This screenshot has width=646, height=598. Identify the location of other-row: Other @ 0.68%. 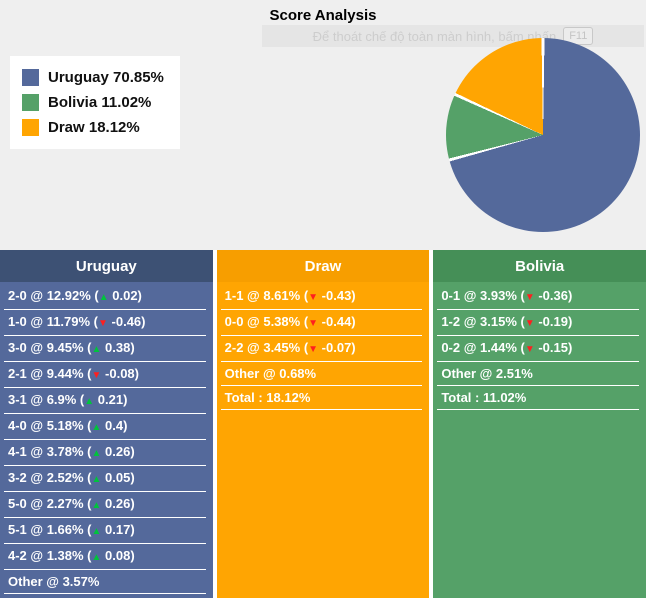
(321, 374).